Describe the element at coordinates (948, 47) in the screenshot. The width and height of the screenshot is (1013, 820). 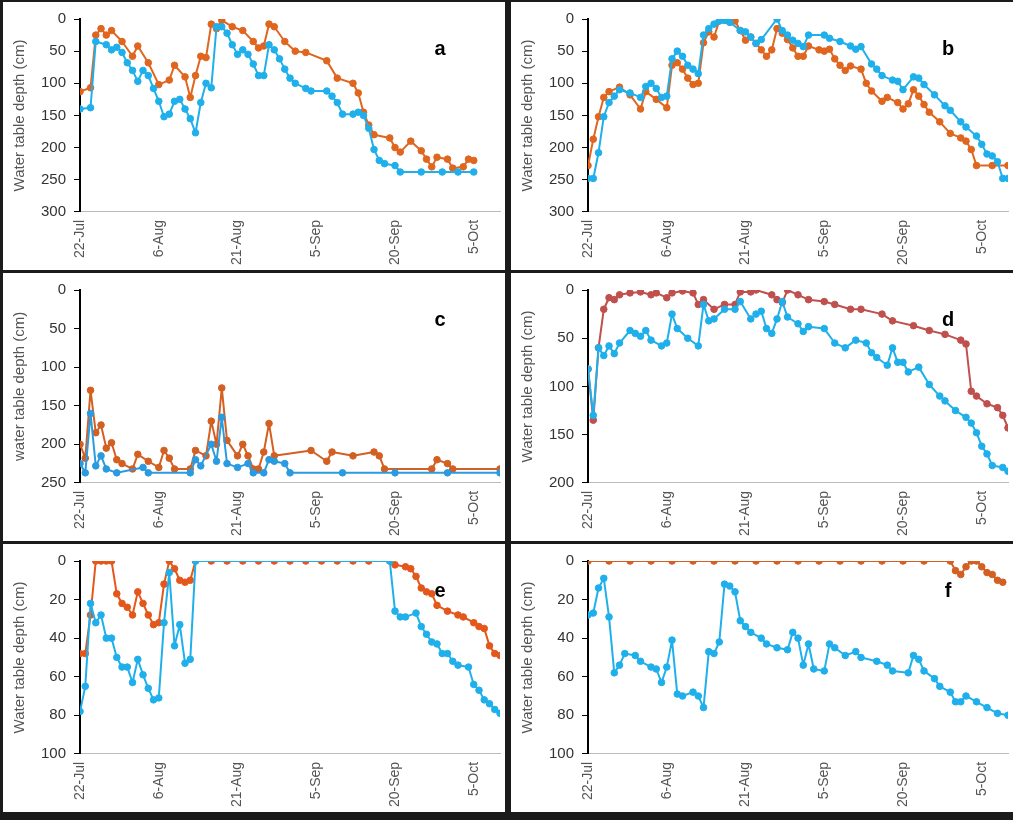
I see `text: b` at that location.